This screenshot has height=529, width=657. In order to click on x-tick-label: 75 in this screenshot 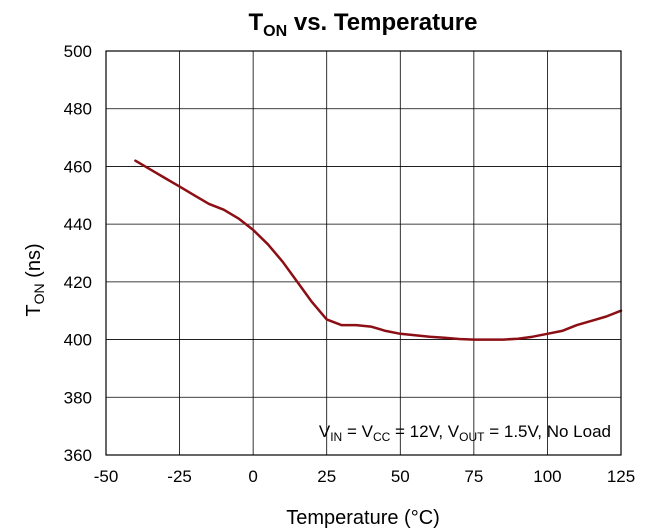, I will do `click(473, 476)`.